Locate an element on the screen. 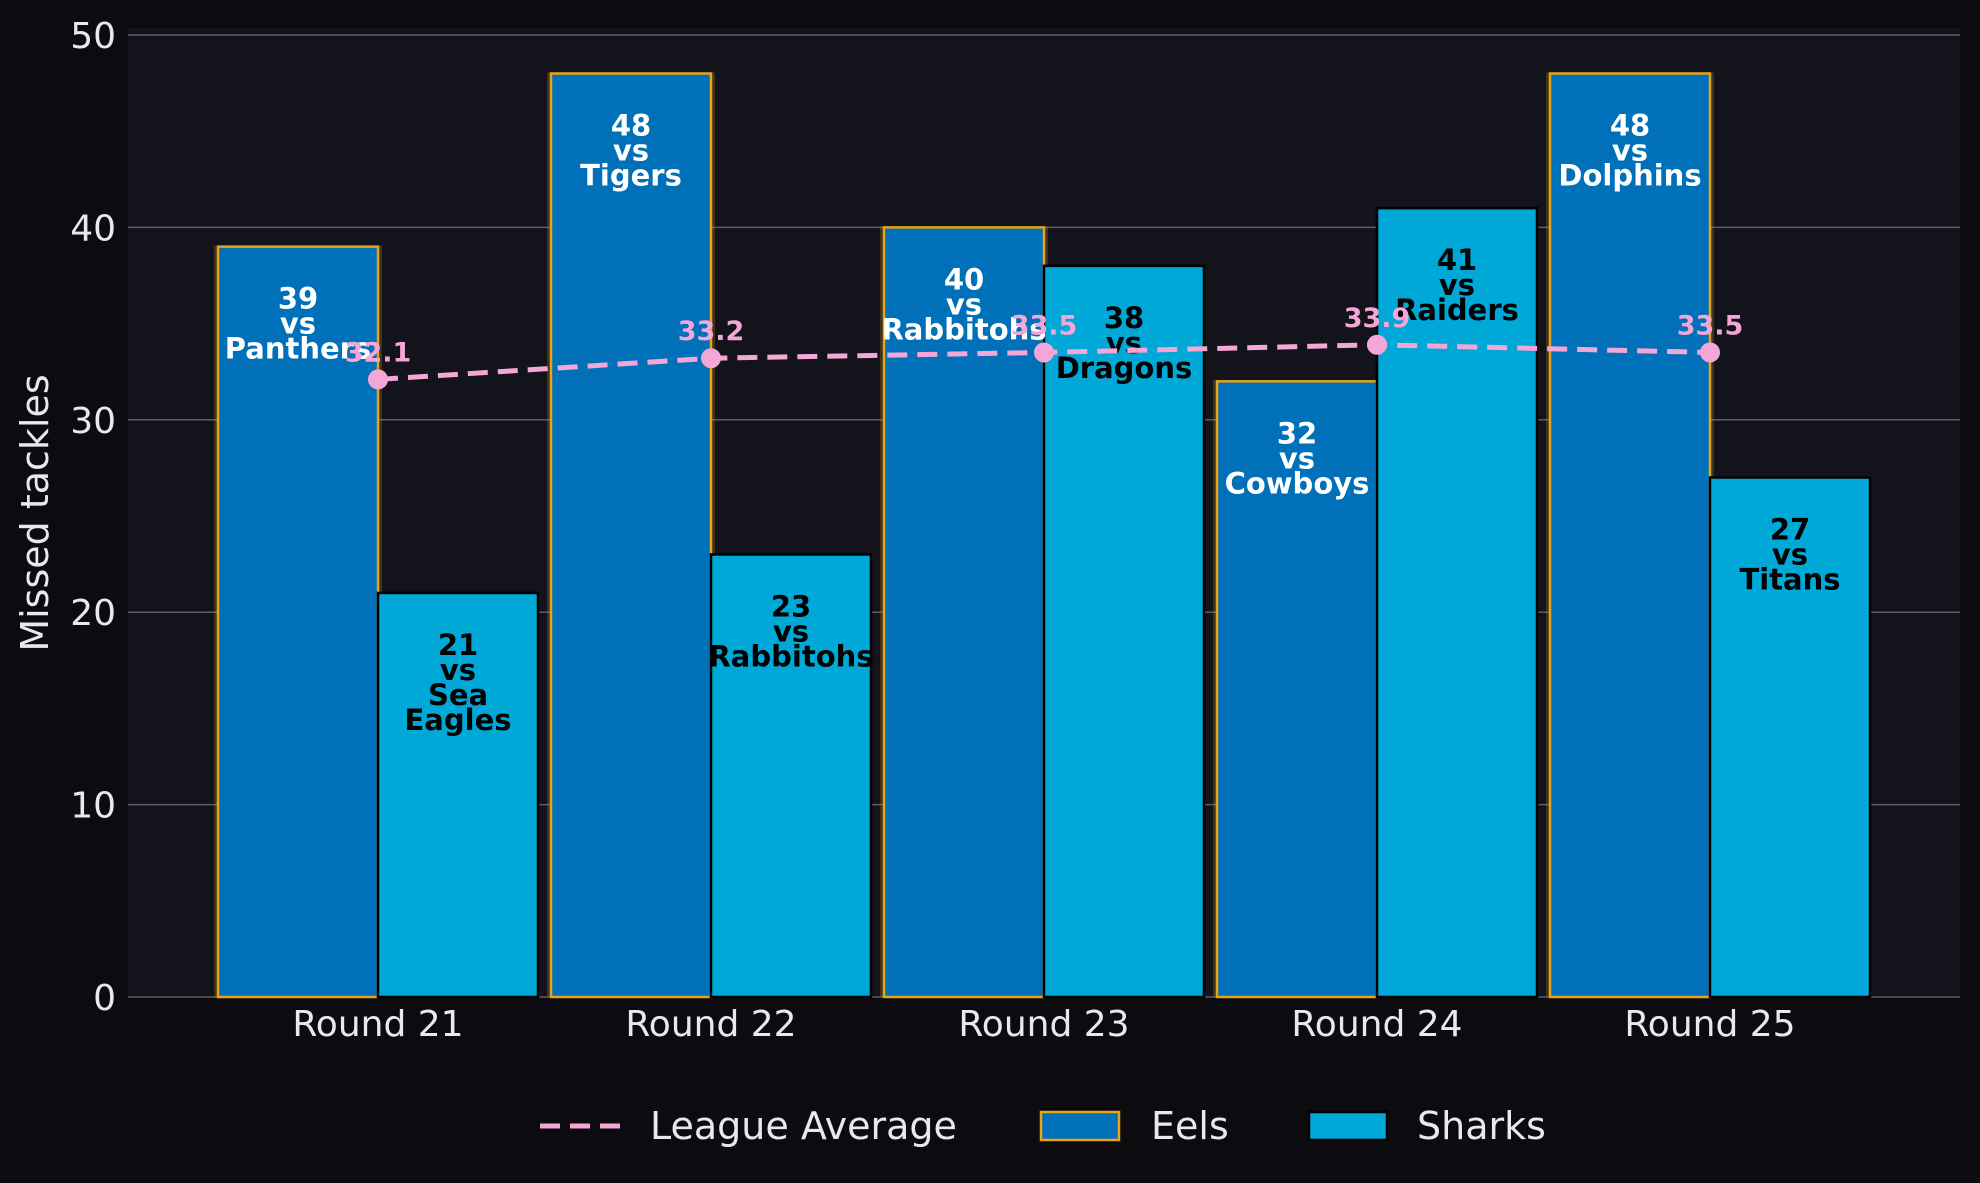 The image size is (1980, 1183). eels-bar-label-1-line-2: Panthers is located at coordinates (298, 349).